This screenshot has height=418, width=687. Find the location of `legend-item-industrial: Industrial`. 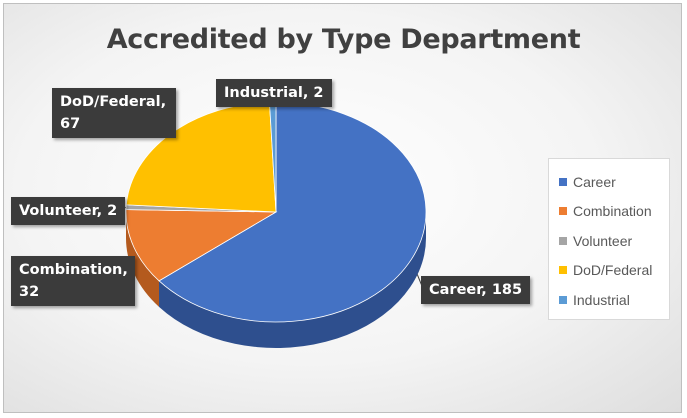

legend-item-industrial: Industrial is located at coordinates (614, 300).